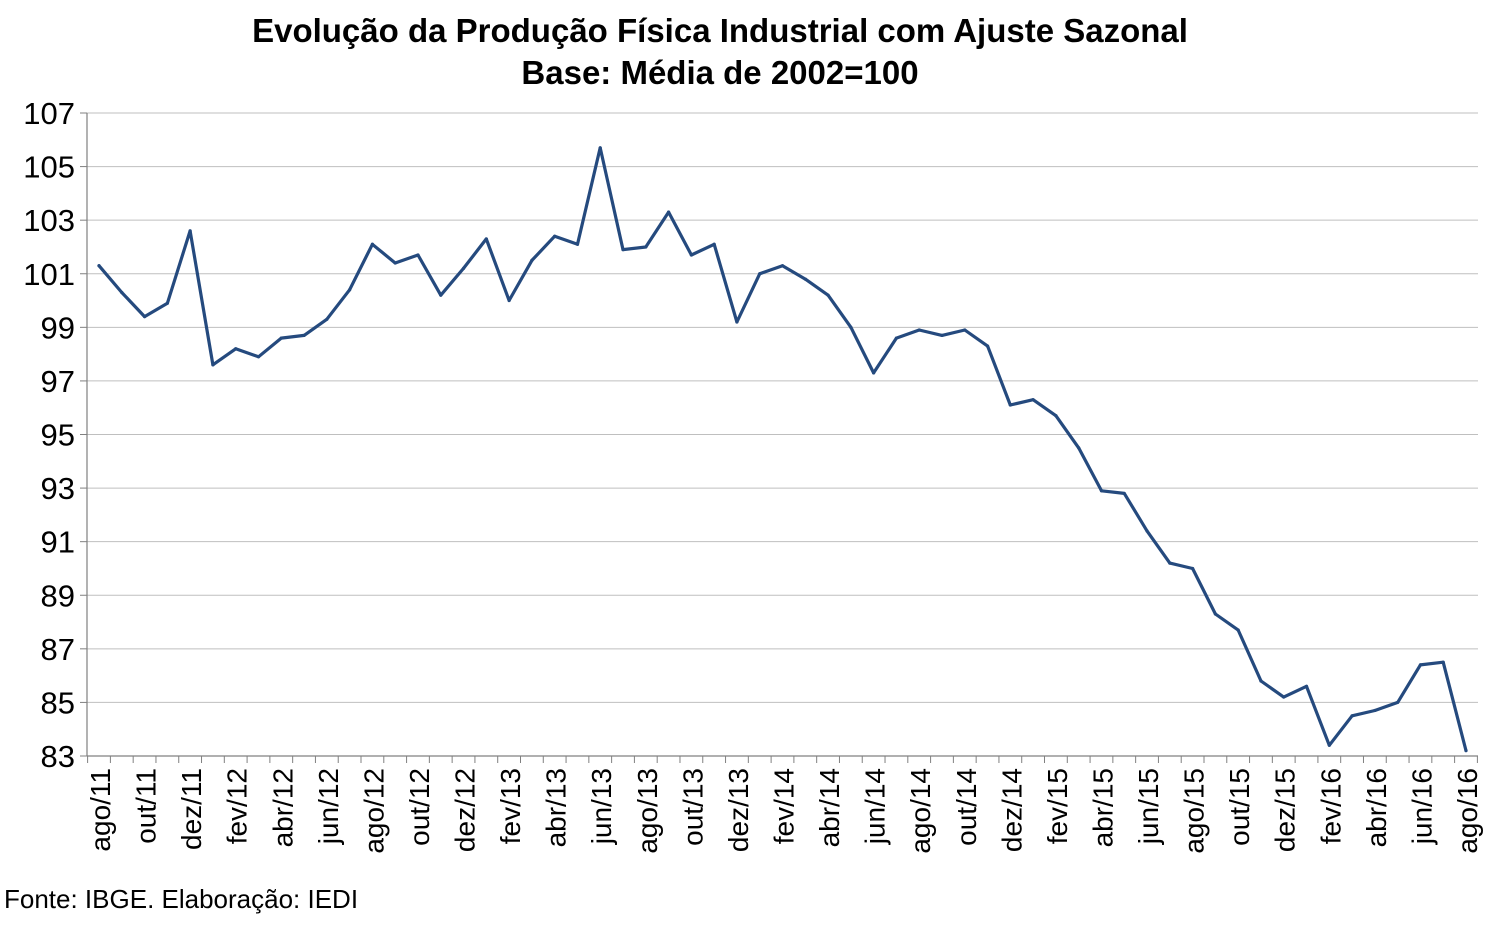 Image resolution: width=1501 pixels, height=928 pixels. What do you see at coordinates (1011, 810) in the screenshot?
I see `x-tick-label: dez/14` at bounding box center [1011, 810].